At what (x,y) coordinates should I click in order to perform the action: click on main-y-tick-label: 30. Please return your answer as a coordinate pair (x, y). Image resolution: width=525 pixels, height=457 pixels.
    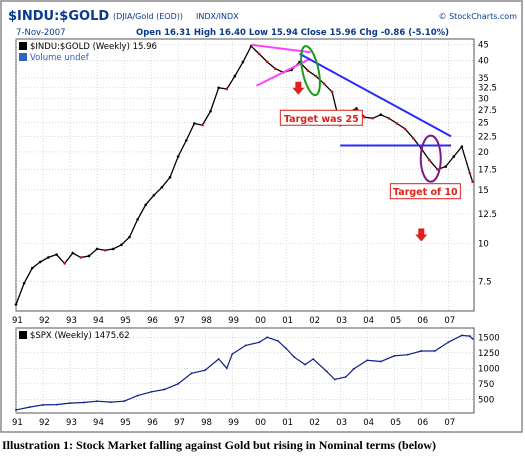
    Looking at the image, I should click on (483, 99).